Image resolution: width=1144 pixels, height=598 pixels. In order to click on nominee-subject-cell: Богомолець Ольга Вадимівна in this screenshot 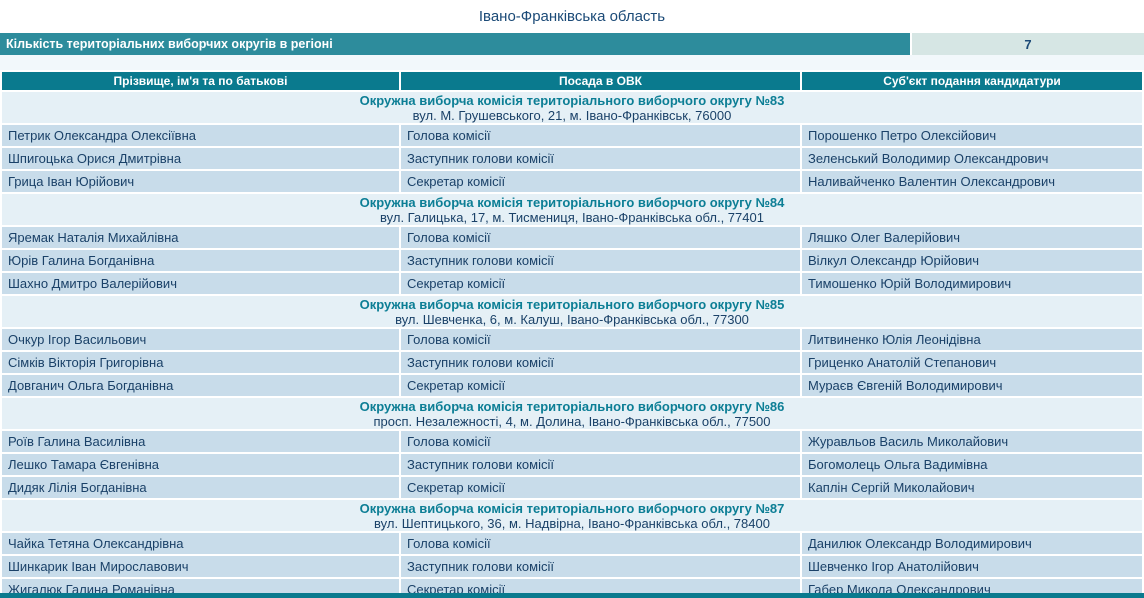, I will do `click(972, 464)`.